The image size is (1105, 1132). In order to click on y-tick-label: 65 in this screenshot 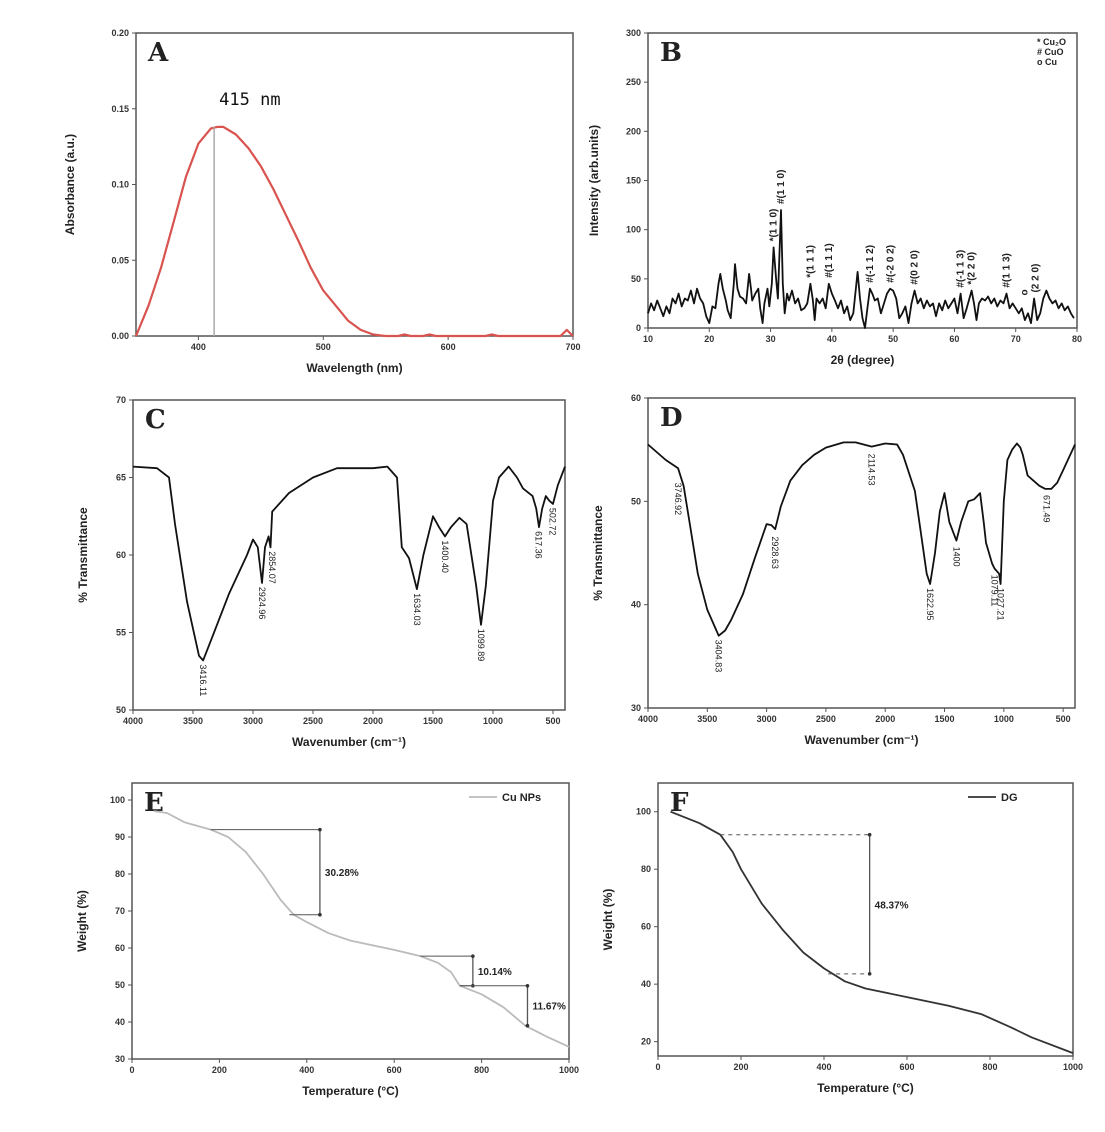, I will do `click(121, 478)`.